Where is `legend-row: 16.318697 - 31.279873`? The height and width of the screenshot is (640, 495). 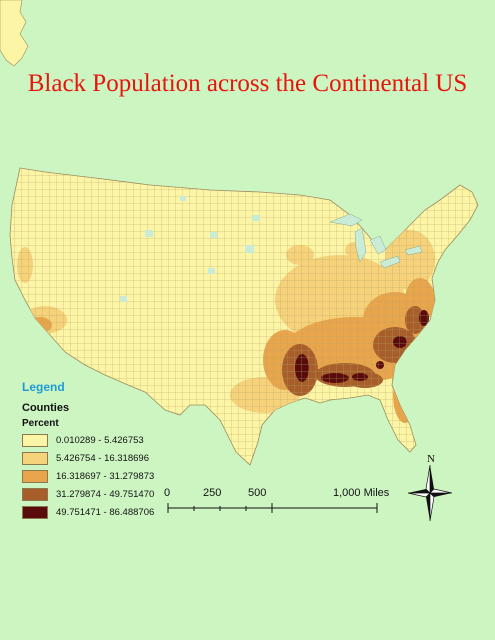 legend-row: 16.318697 - 31.279873 is located at coordinates (88, 476).